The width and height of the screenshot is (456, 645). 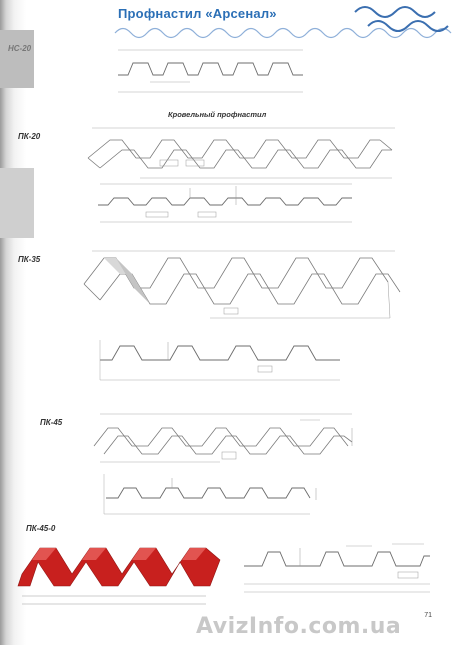 What do you see at coordinates (210, 494) in the screenshot?
I see `profile-pk45-section-drawing` at bounding box center [210, 494].